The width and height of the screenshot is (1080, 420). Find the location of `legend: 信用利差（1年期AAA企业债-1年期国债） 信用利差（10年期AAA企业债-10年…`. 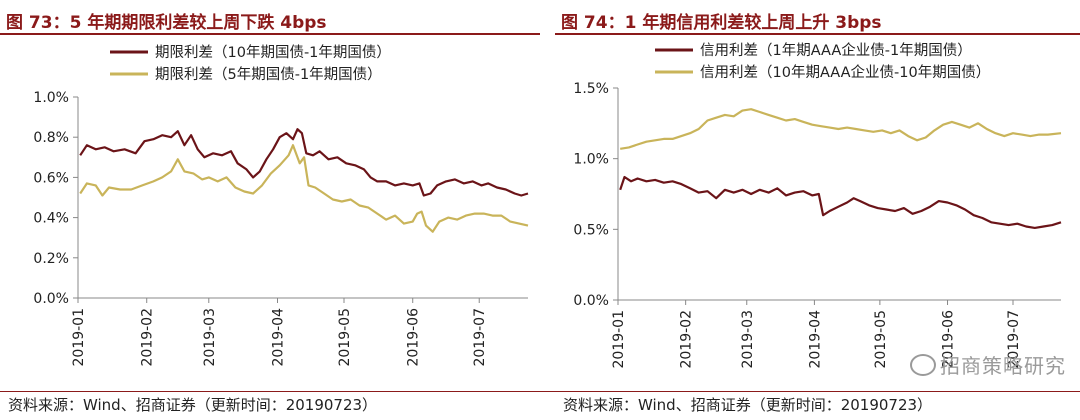

legend: 信用利差（1年期AAA企业债-1年期国债） 信用利差（10年期AAA企业债-10年… is located at coordinates (822, 61).